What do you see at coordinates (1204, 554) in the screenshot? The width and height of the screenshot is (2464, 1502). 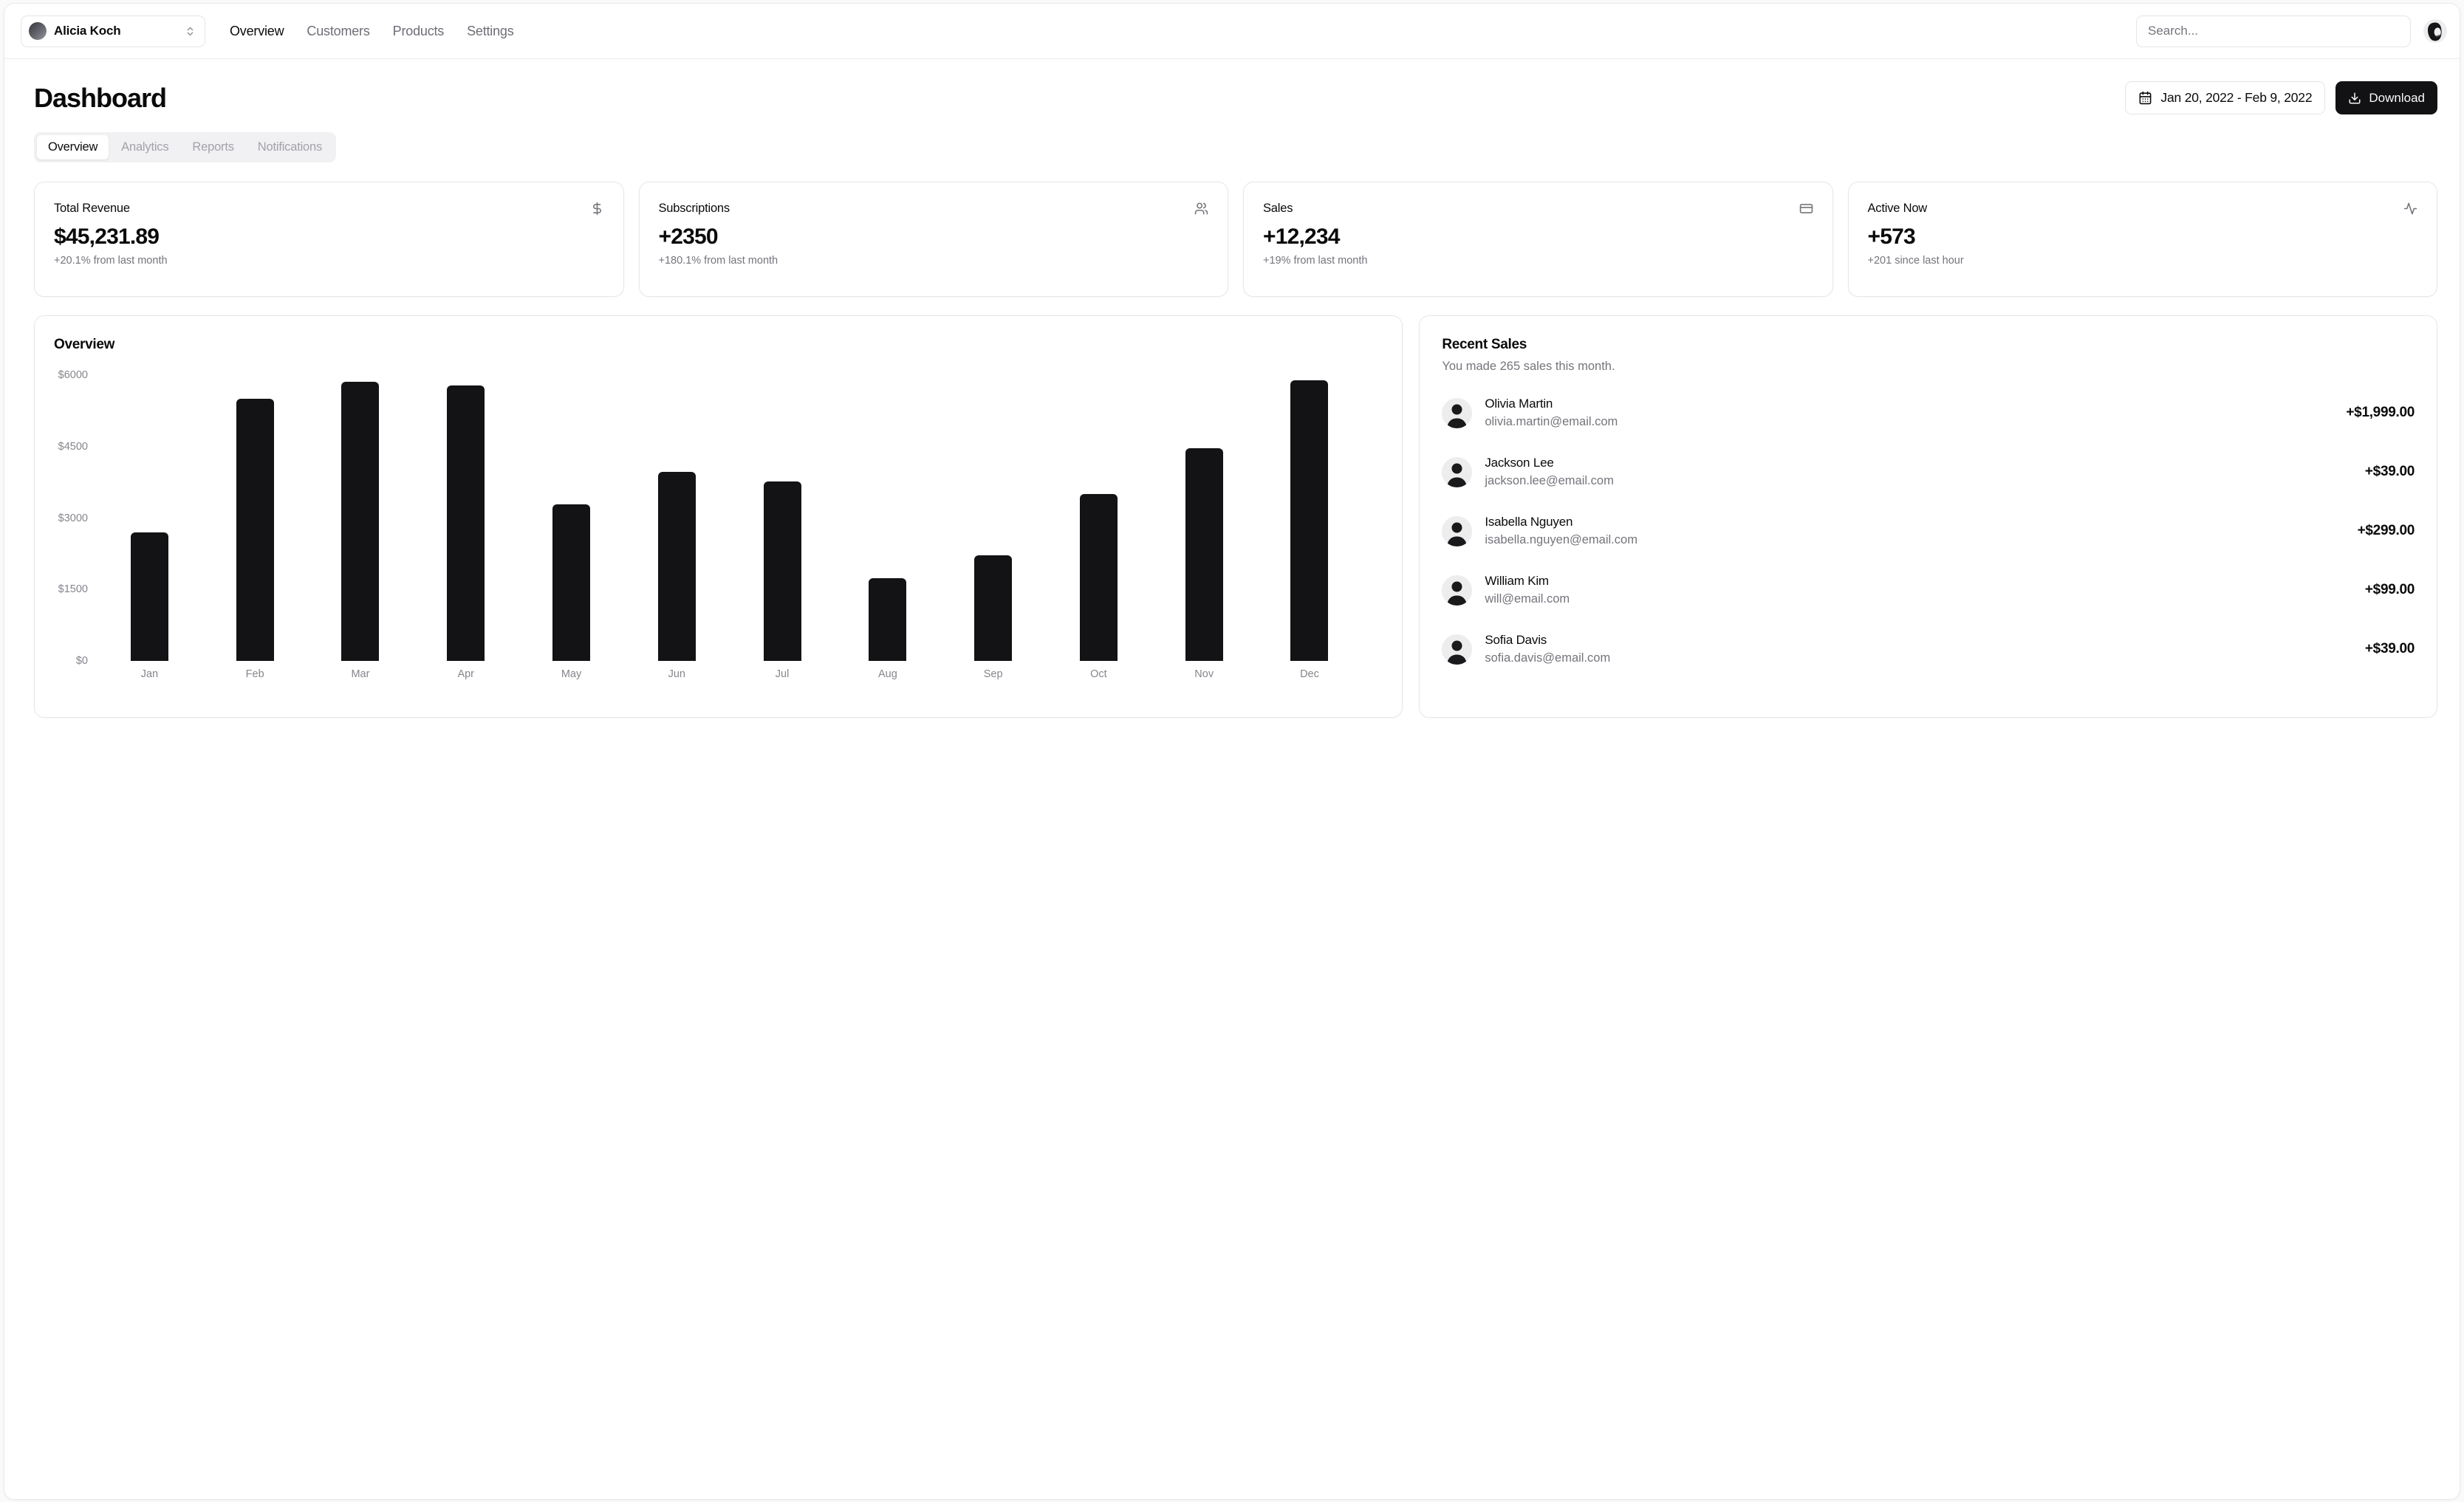 I see `bar-nov` at bounding box center [1204, 554].